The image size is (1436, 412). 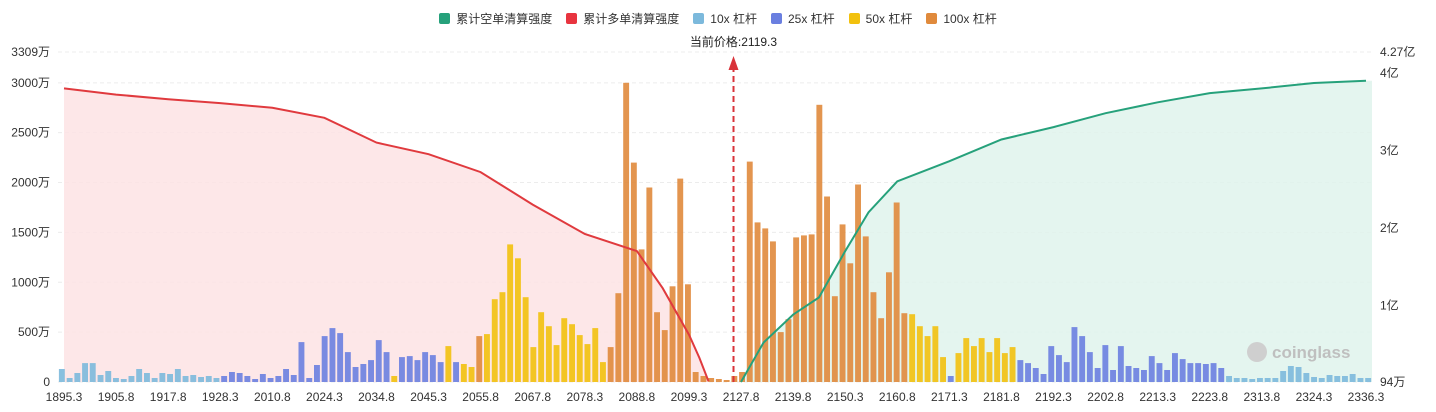 I want to click on x-tick-label: 2045.3, so click(x=428, y=397).